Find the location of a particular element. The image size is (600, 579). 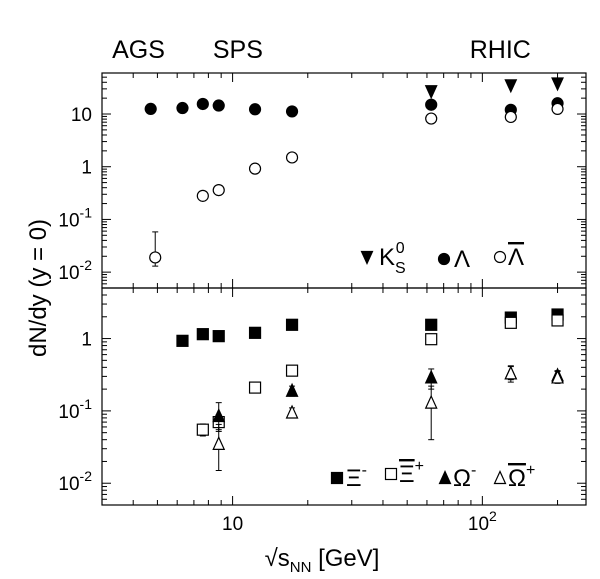

x-axis: 10 102√sNN [GeV] is located at coordinates (359, 542).